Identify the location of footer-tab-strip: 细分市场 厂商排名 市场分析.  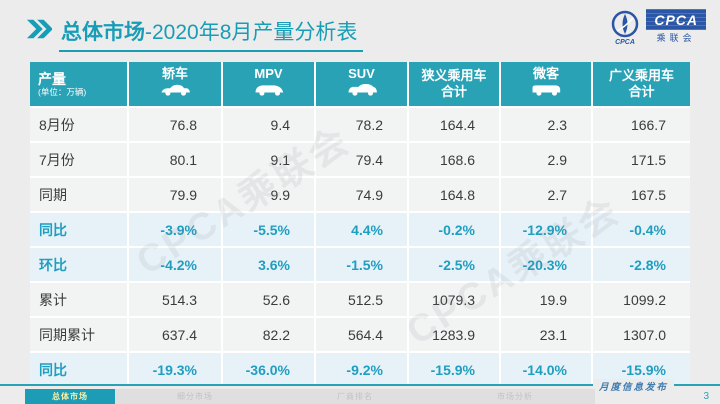
(355, 396).